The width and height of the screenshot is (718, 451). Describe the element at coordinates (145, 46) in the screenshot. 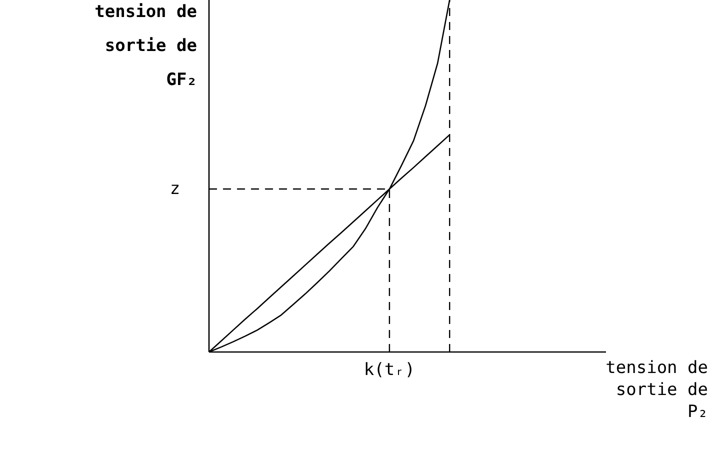

I see `y-axis-title: tension de sortie de GF₂` at that location.